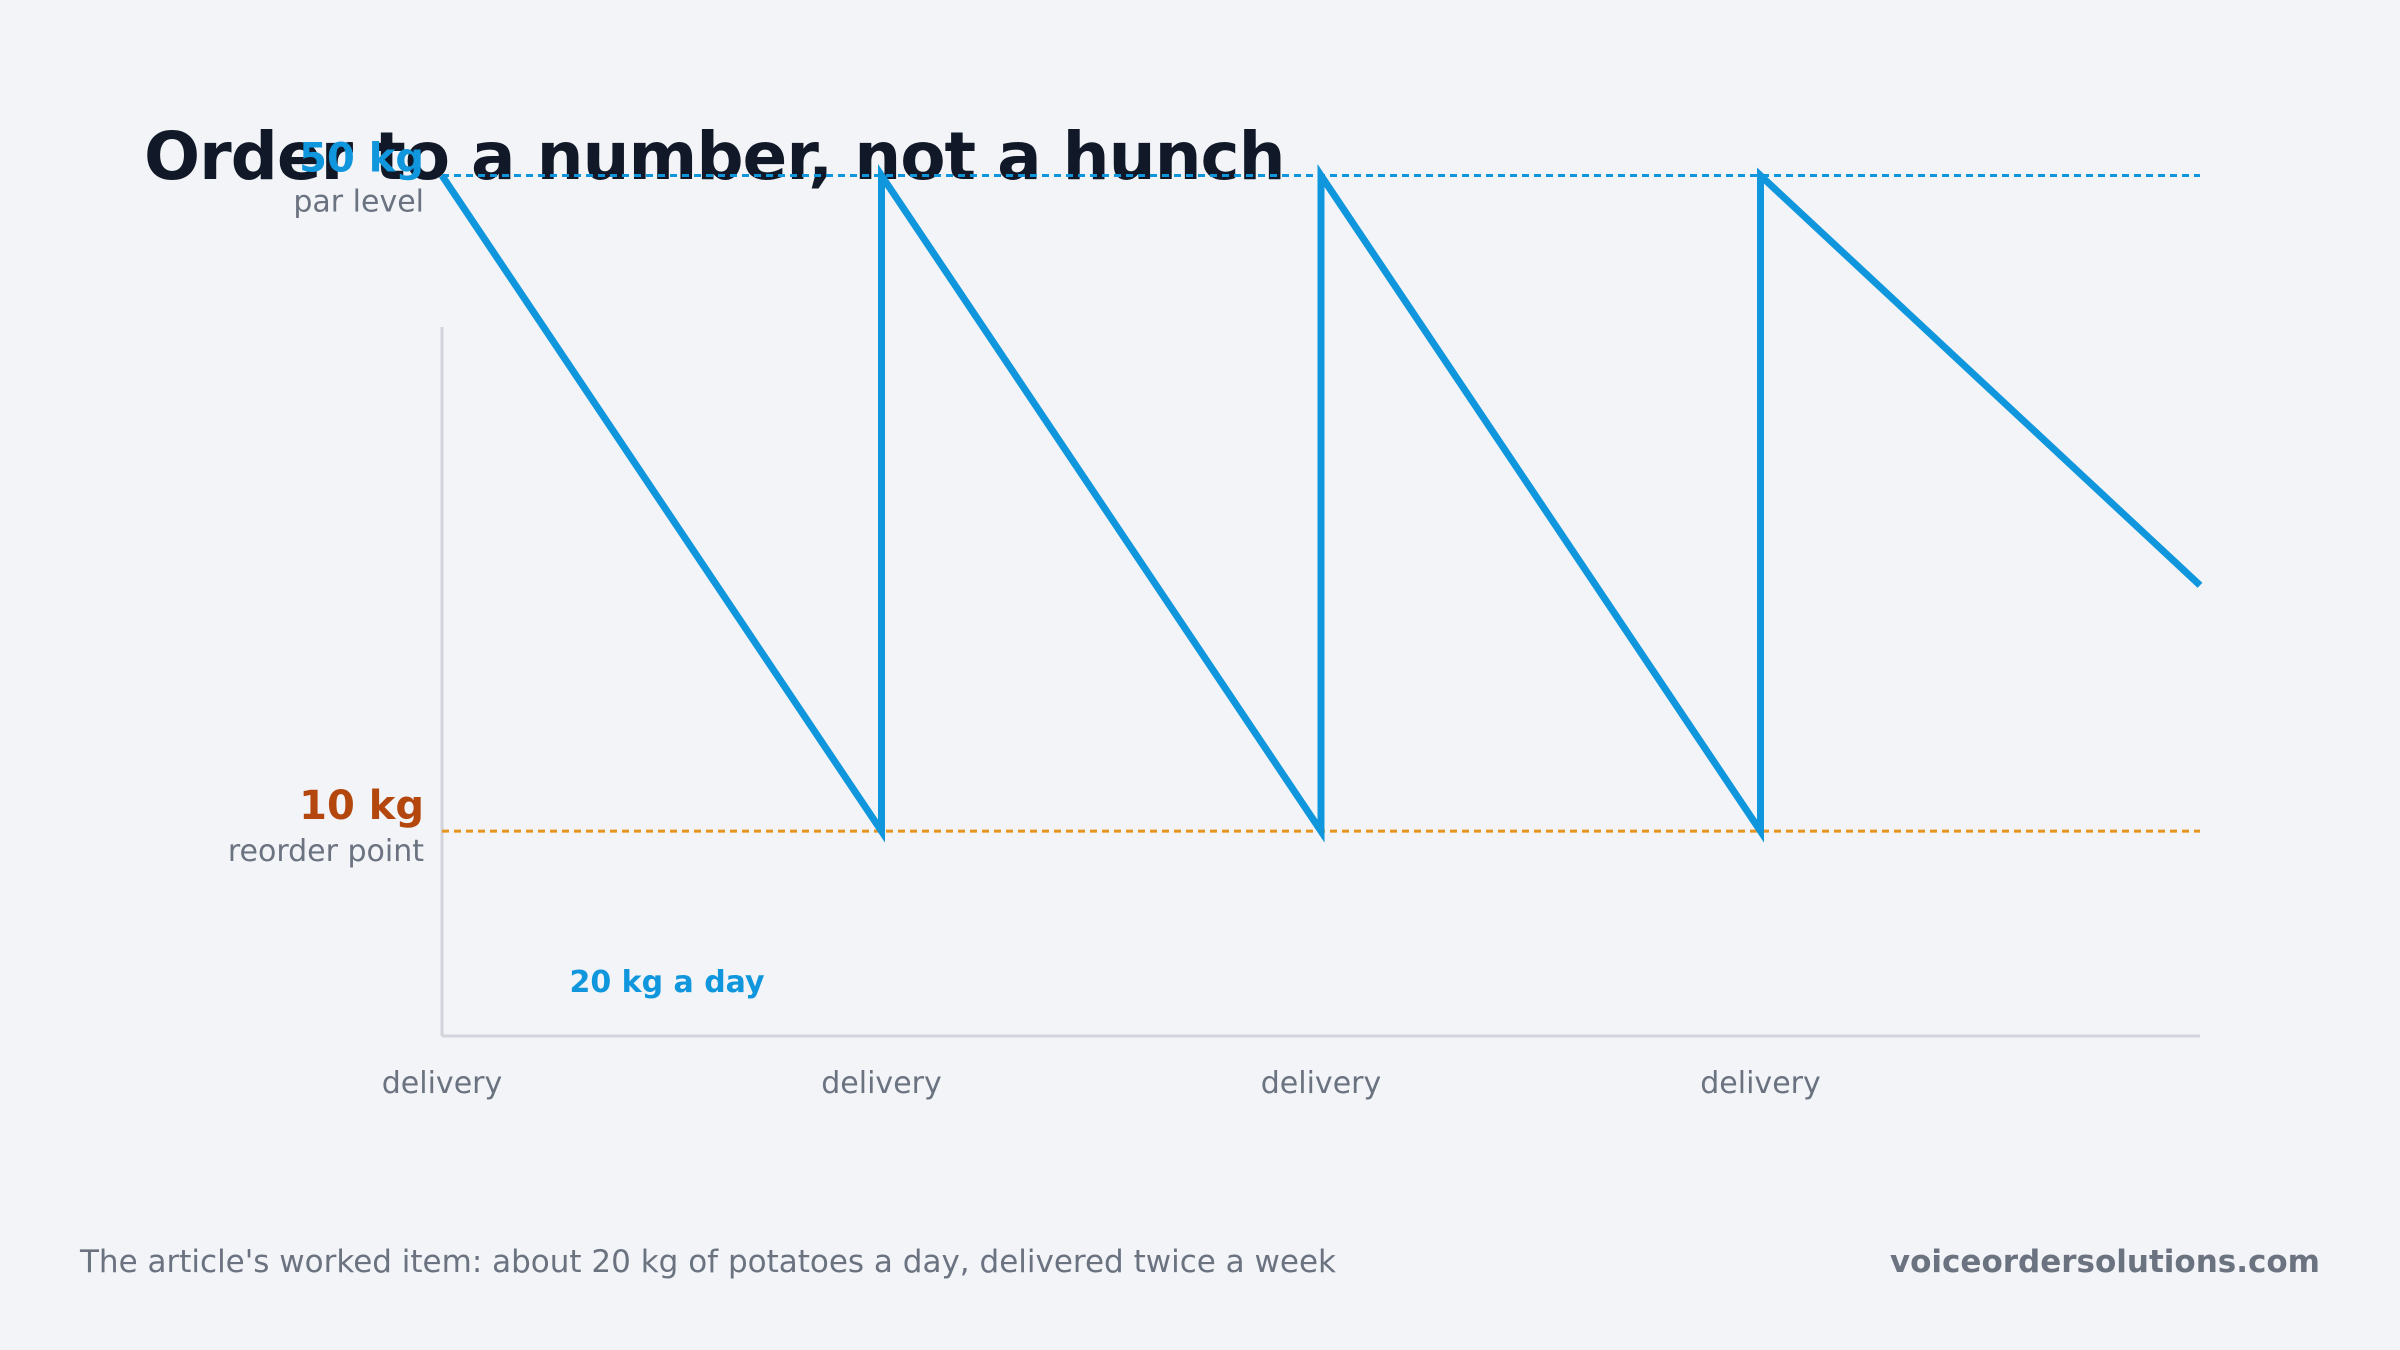 The image size is (2400, 1350). Describe the element at coordinates (361, 159) in the screenshot. I see `par-level-value-label: 50 kg` at that location.